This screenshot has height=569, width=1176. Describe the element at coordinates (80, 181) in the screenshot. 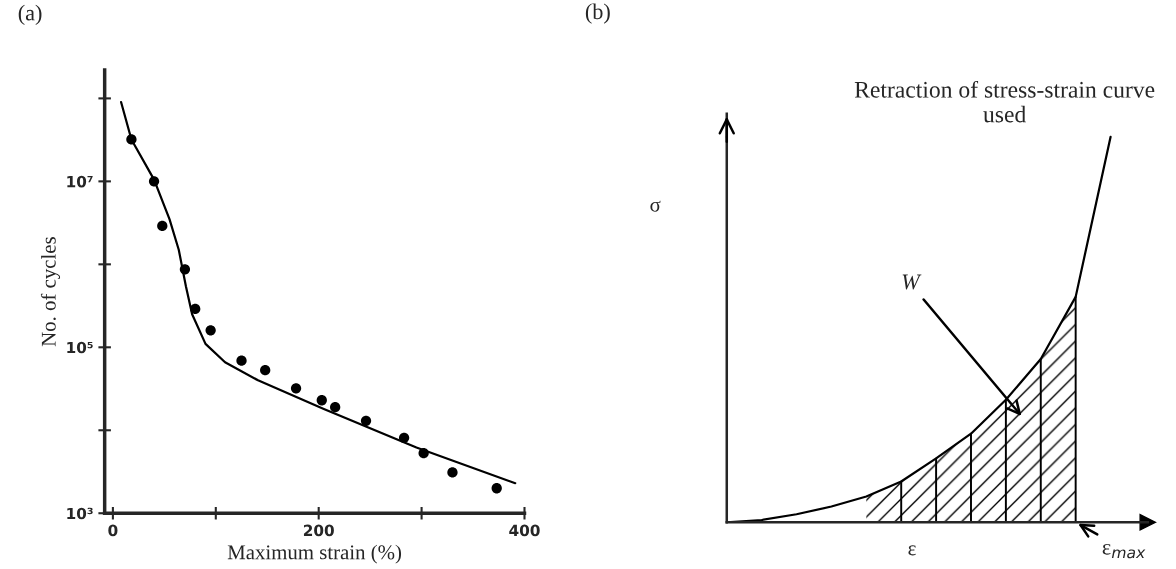

I see `y-tick-label: 10⁷` at that location.